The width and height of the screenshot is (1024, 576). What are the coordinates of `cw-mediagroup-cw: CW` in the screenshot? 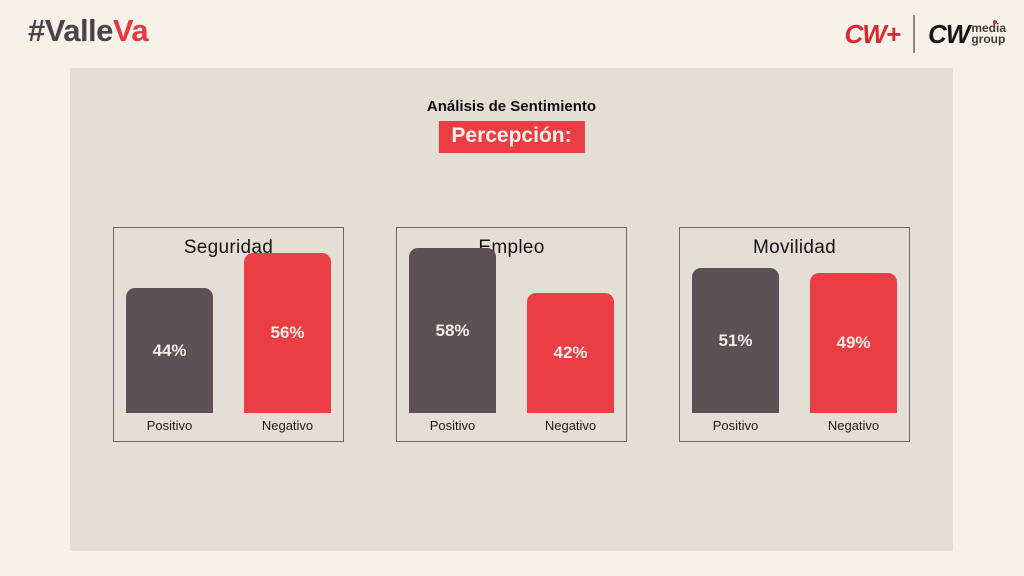 It's located at (948, 33).